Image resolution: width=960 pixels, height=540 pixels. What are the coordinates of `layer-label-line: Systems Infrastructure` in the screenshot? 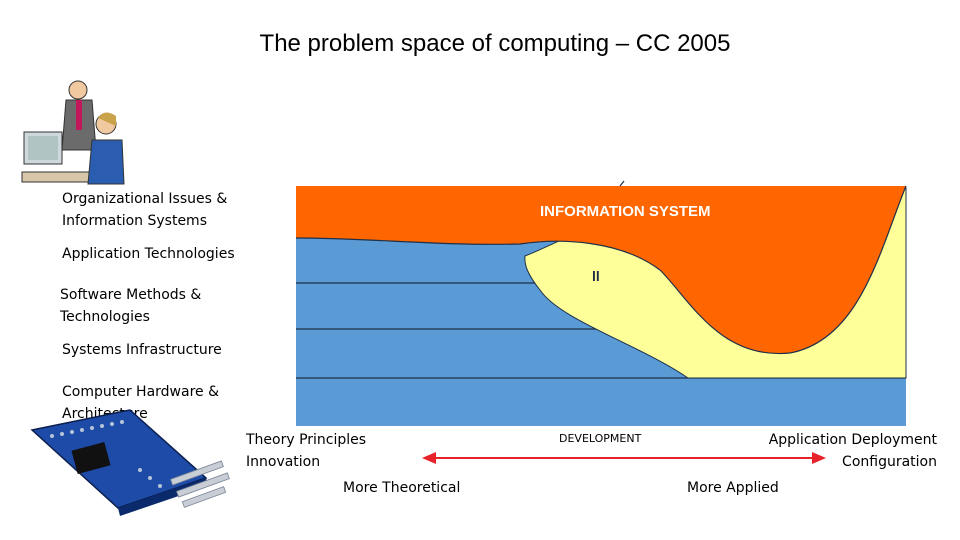 It's located at (142, 350).